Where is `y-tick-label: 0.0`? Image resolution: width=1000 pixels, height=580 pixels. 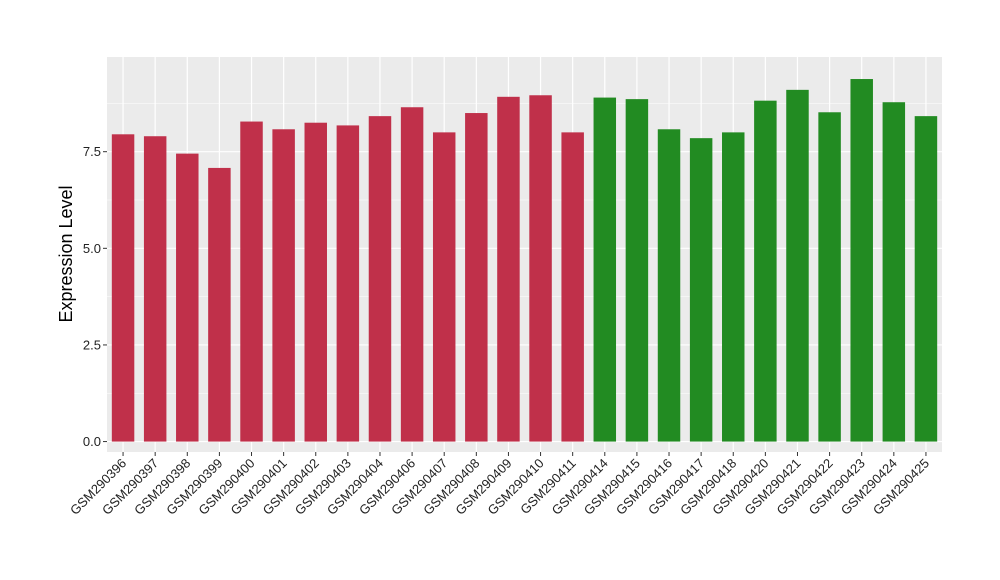
y-tick-label: 0.0 is located at coordinates (92, 441).